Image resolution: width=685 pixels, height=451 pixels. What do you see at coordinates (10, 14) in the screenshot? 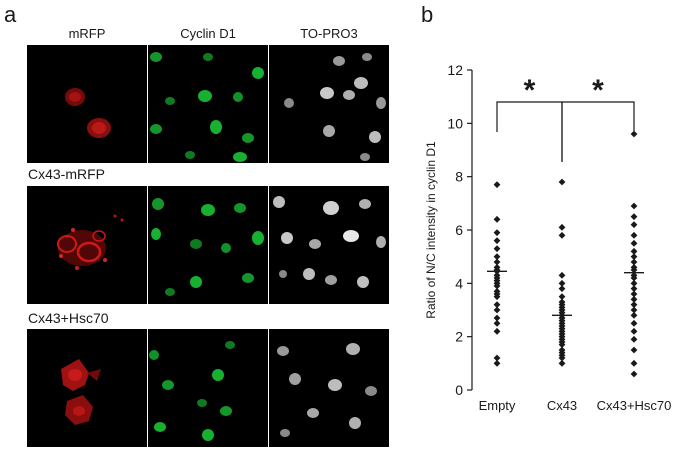
I see `panel-a-letter: a` at bounding box center [10, 14].